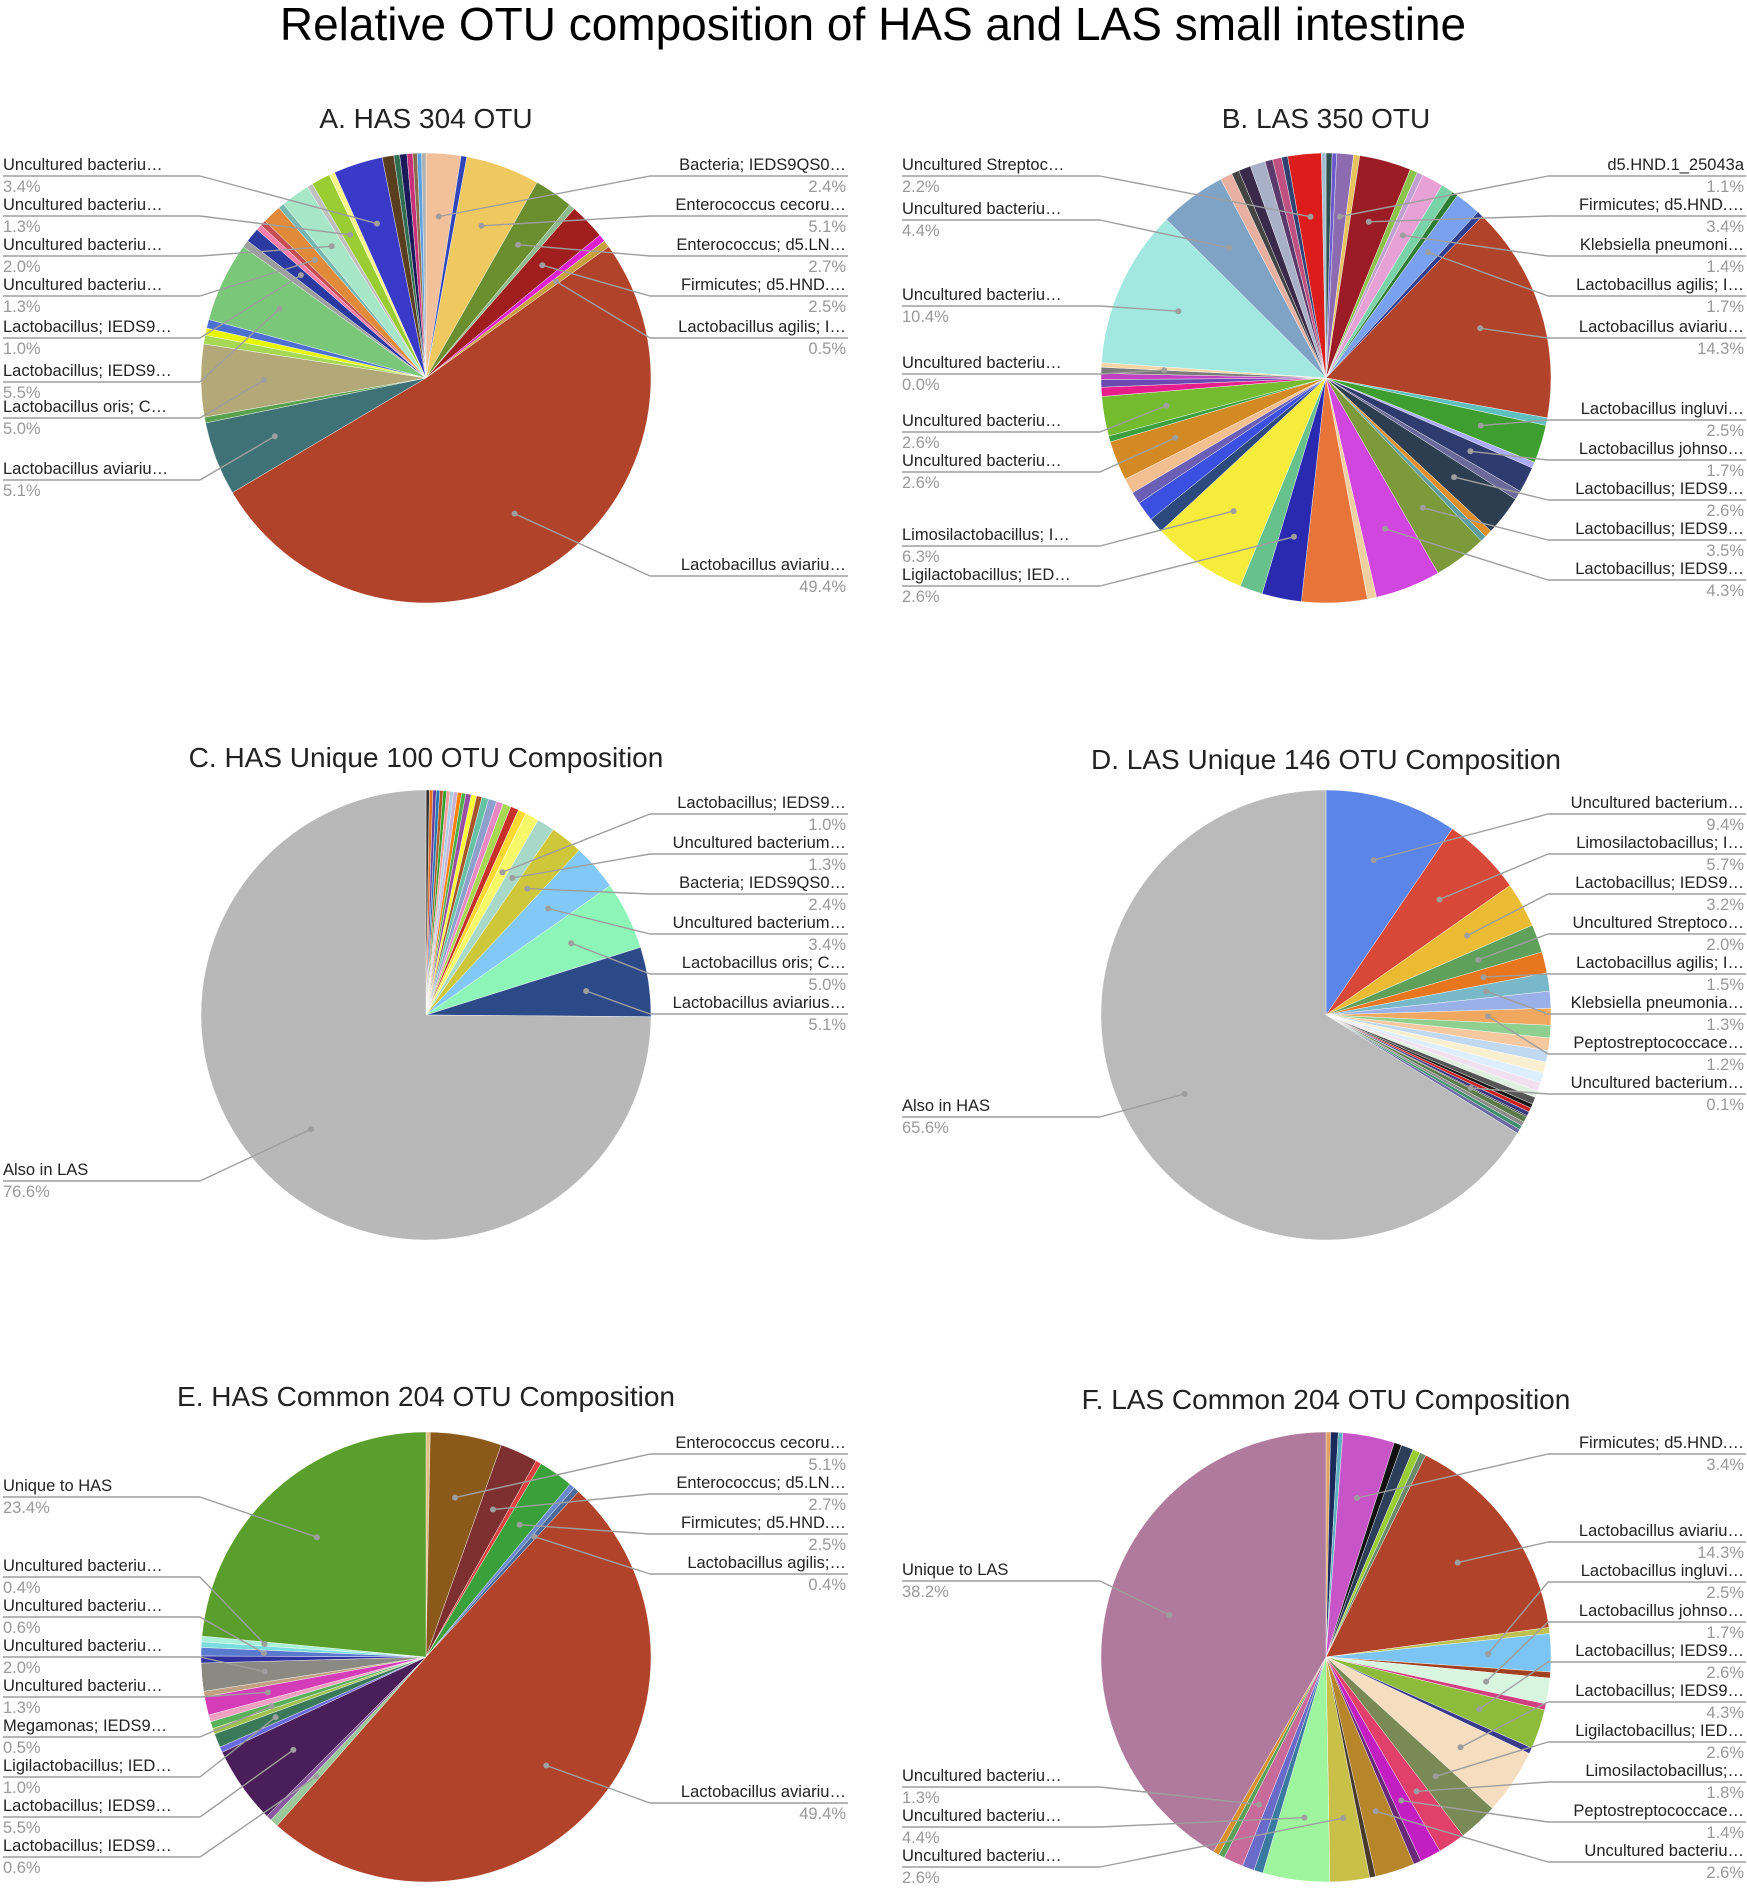 Image resolution: width=1747 pixels, height=1888 pixels. What do you see at coordinates (1725, 1673) in the screenshot?
I see `slice-percent: 2.6%` at bounding box center [1725, 1673].